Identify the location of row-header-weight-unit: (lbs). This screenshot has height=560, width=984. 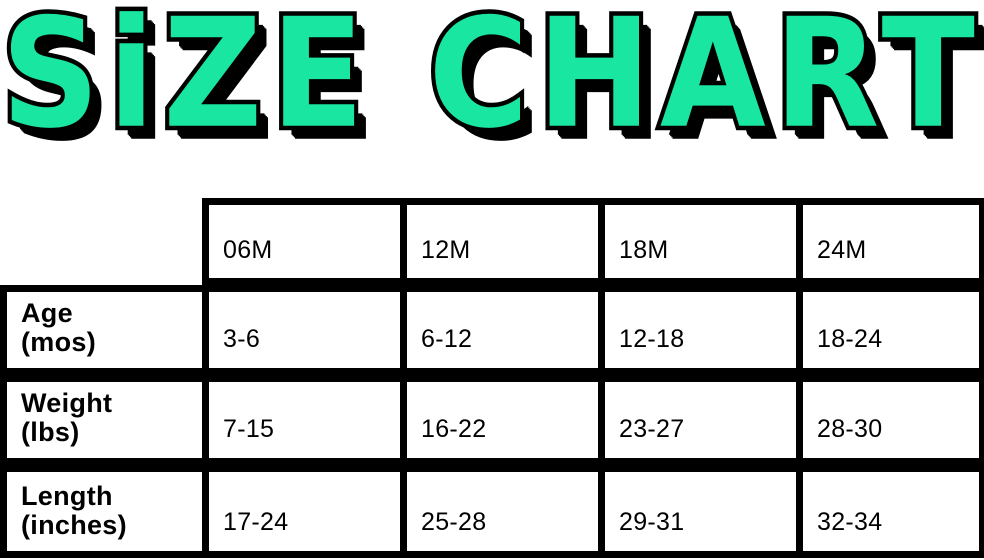
(50, 431).